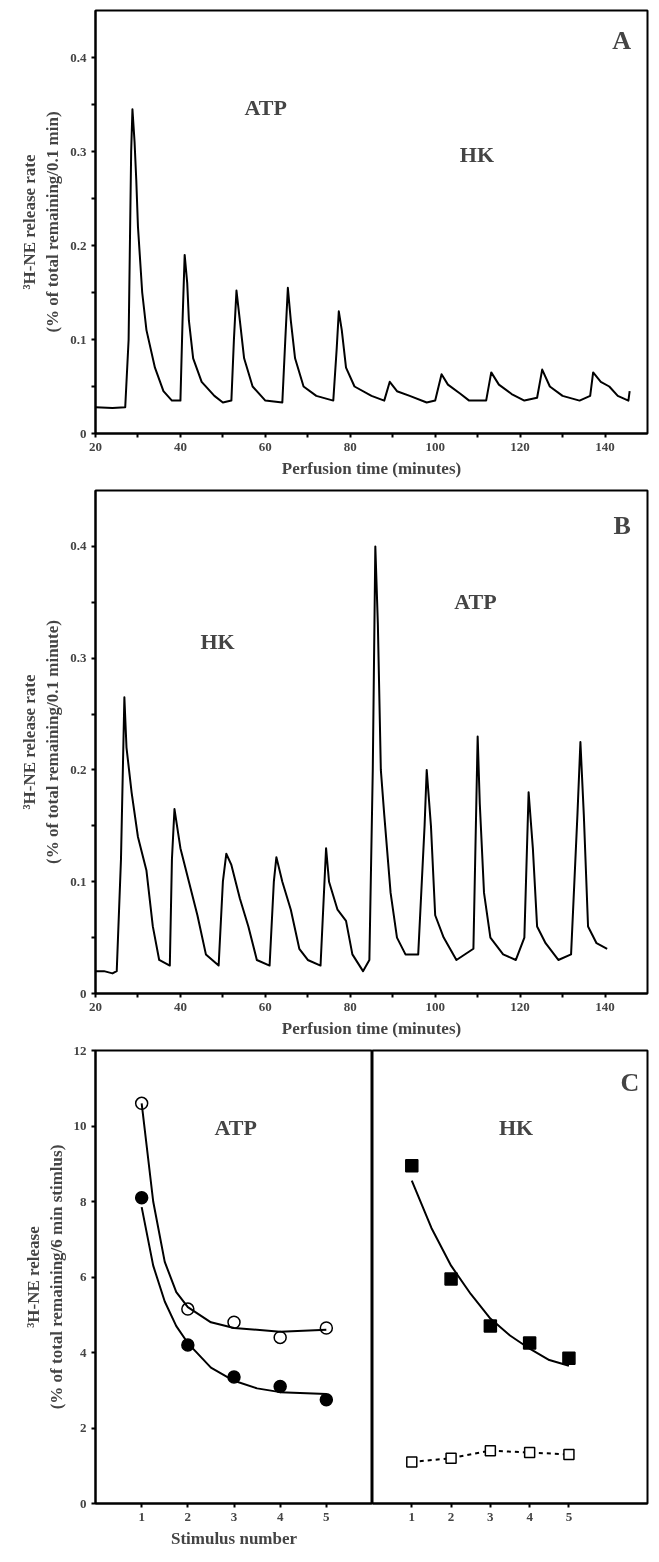  What do you see at coordinates (83, 1276) in the screenshot?
I see `y-tick-label: 6` at bounding box center [83, 1276].